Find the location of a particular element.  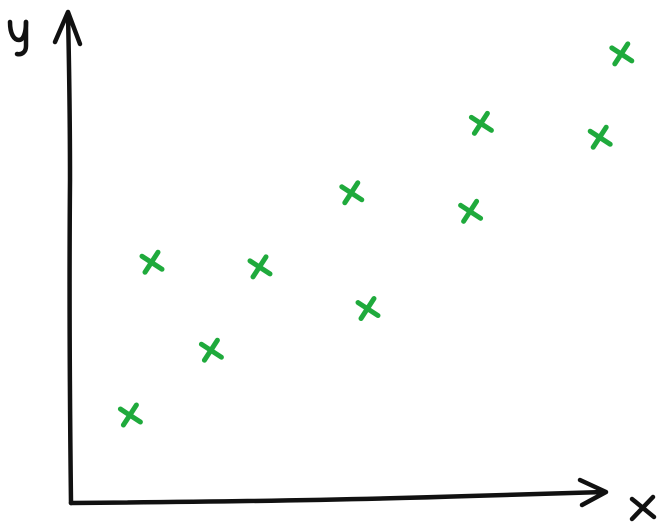

x-axis-arrowhead is located at coordinates (593, 492).